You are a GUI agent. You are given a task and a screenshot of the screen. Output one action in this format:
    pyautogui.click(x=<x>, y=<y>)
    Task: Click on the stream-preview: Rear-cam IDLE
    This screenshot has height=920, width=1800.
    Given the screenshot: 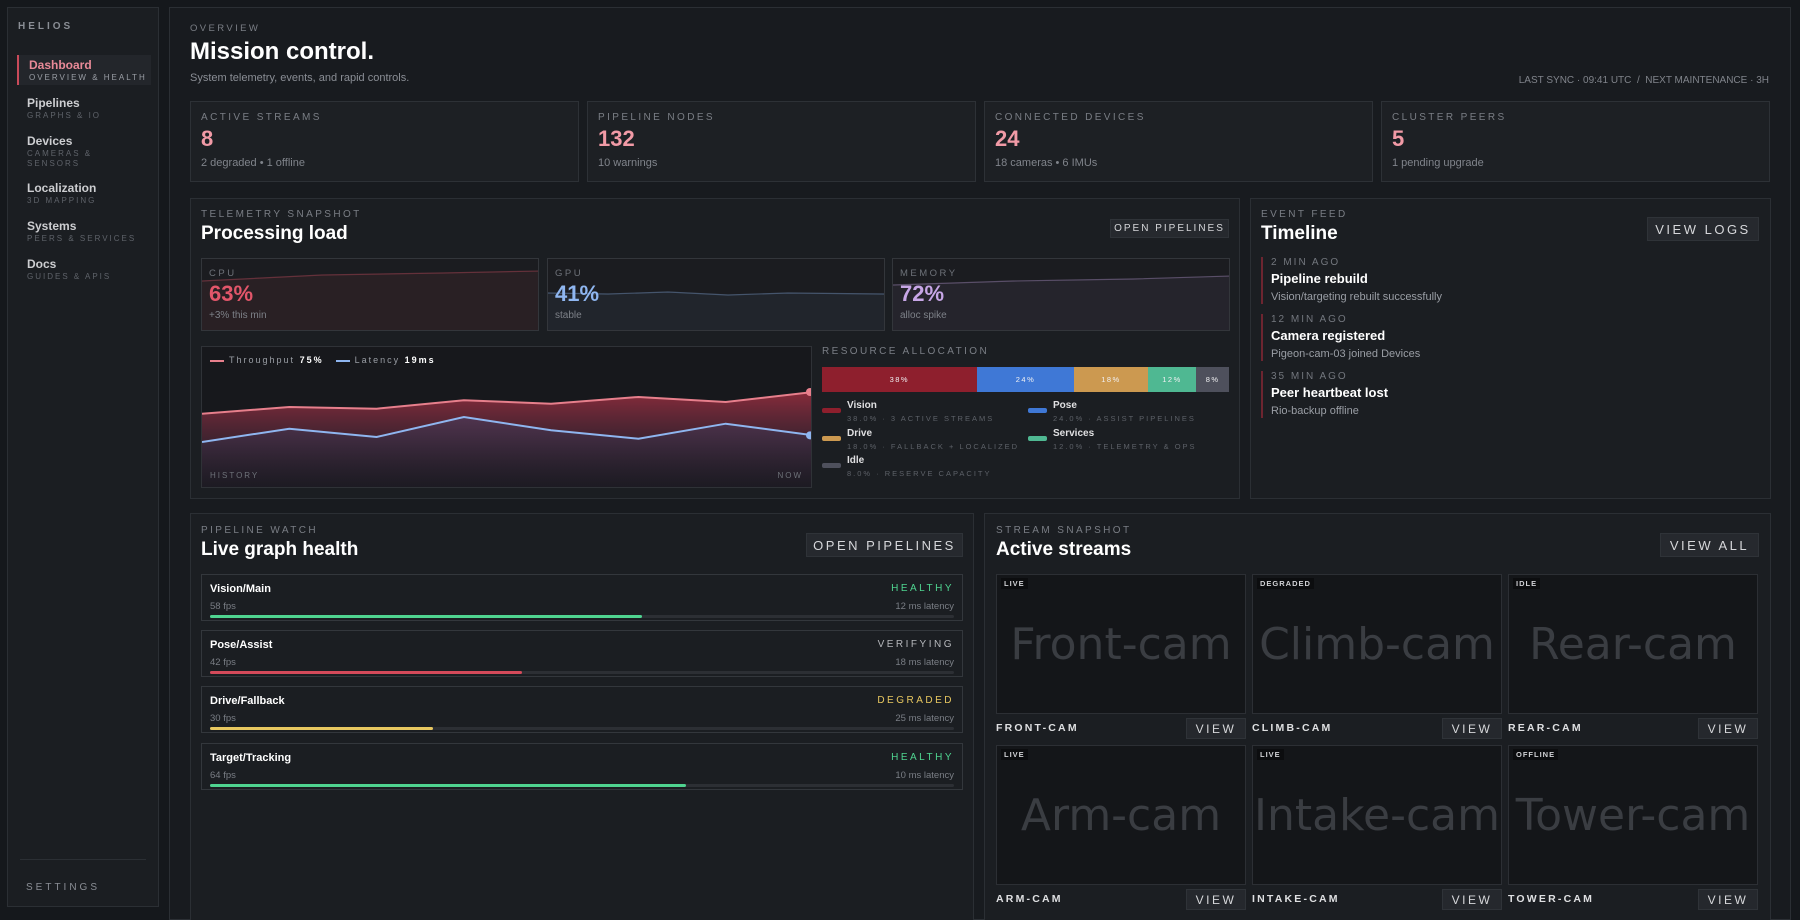 What is the action you would take?
    pyautogui.click(x=1633, y=644)
    